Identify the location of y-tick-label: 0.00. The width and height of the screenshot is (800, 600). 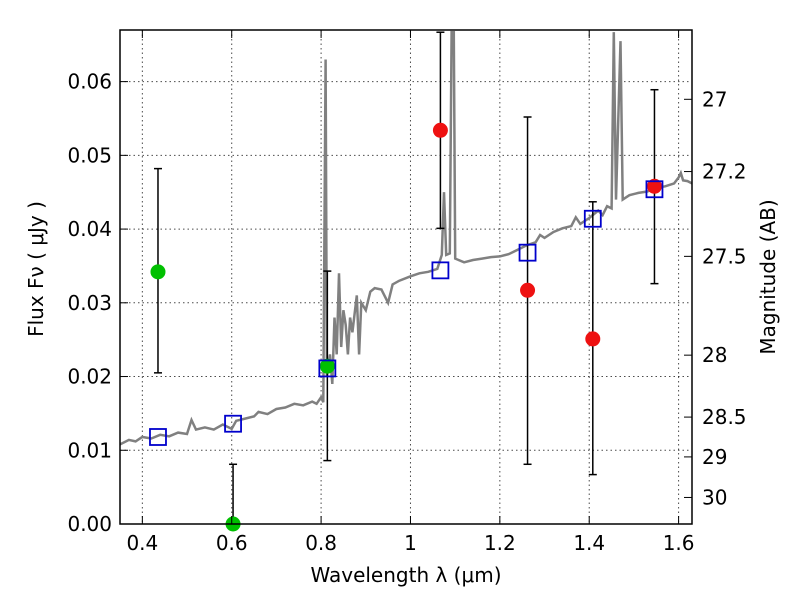
(89, 524).